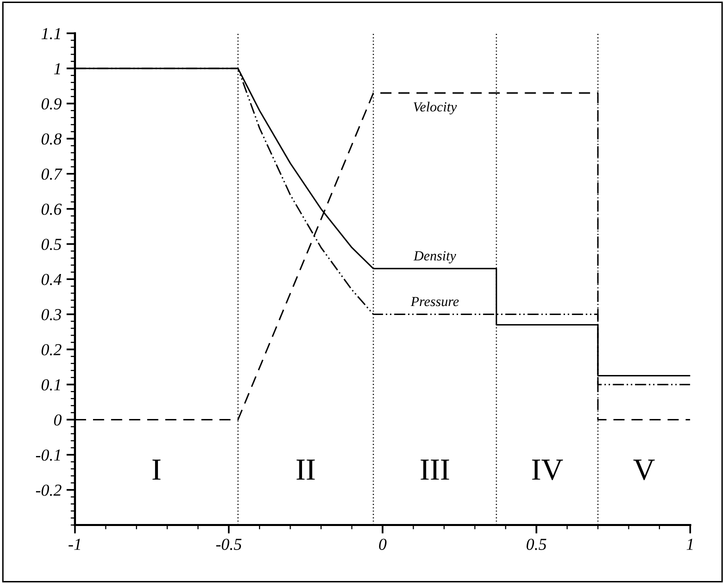  What do you see at coordinates (52, 350) in the screenshot?
I see `y-tick-label: 0.2` at bounding box center [52, 350].